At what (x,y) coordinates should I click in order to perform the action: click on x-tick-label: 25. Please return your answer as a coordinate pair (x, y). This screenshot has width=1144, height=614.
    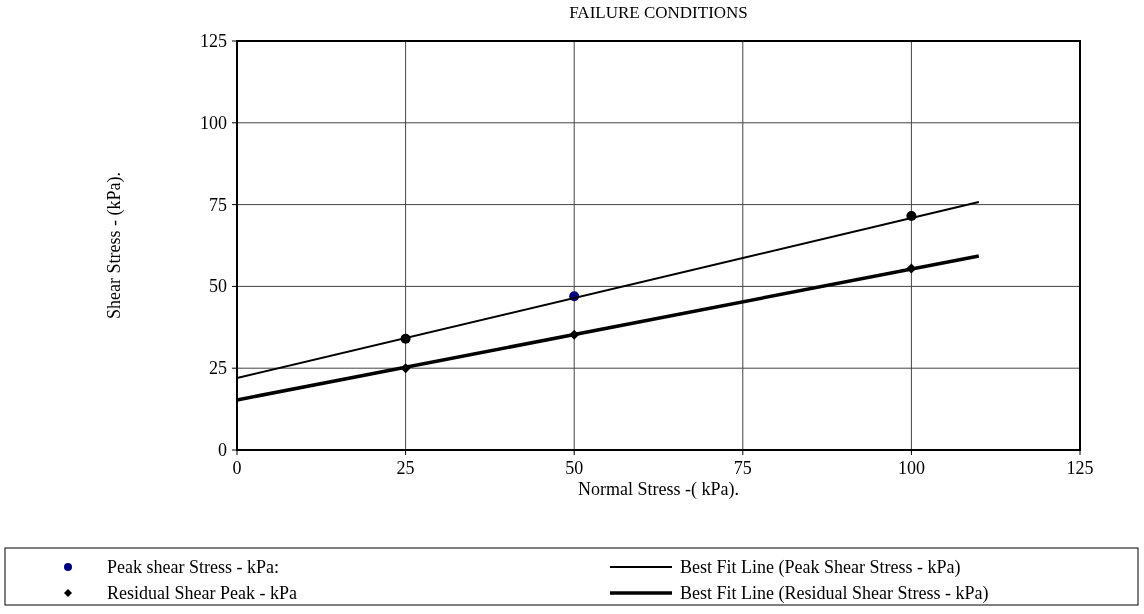
    Looking at the image, I should click on (405, 468).